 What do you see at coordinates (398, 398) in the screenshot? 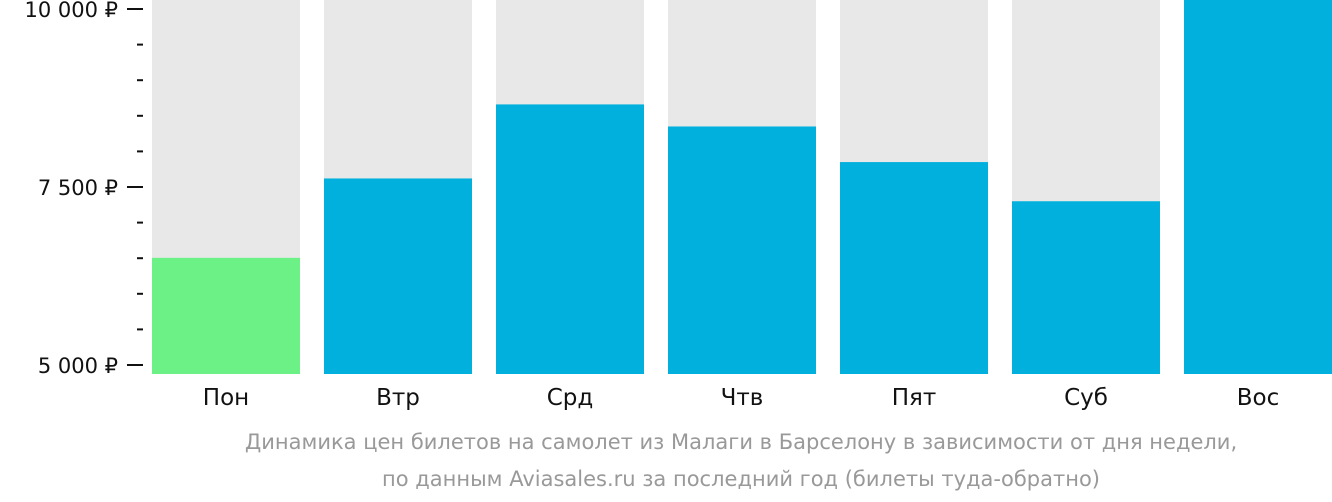
I see `x-tick-label: Втр` at bounding box center [398, 398].